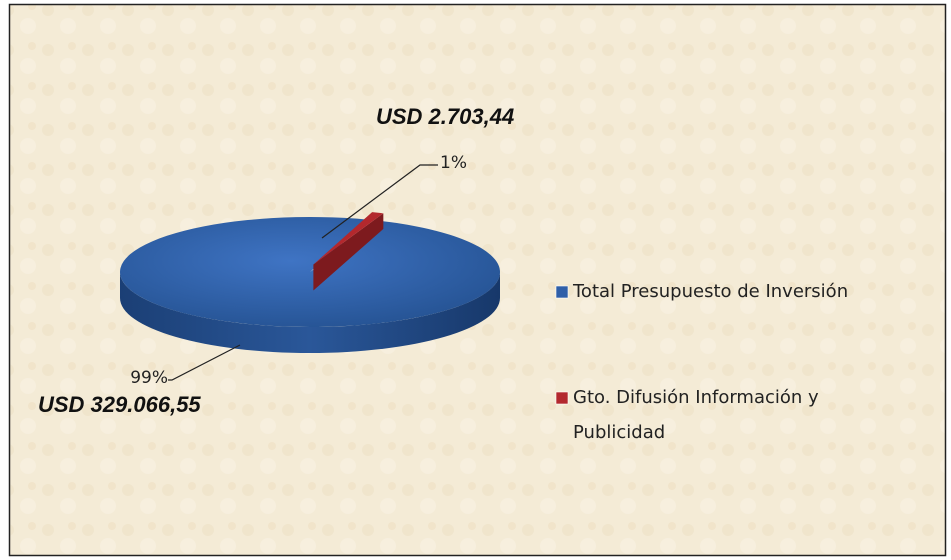 The width and height of the screenshot is (951, 560). I want to click on pie-slice-side, so click(348, 252).